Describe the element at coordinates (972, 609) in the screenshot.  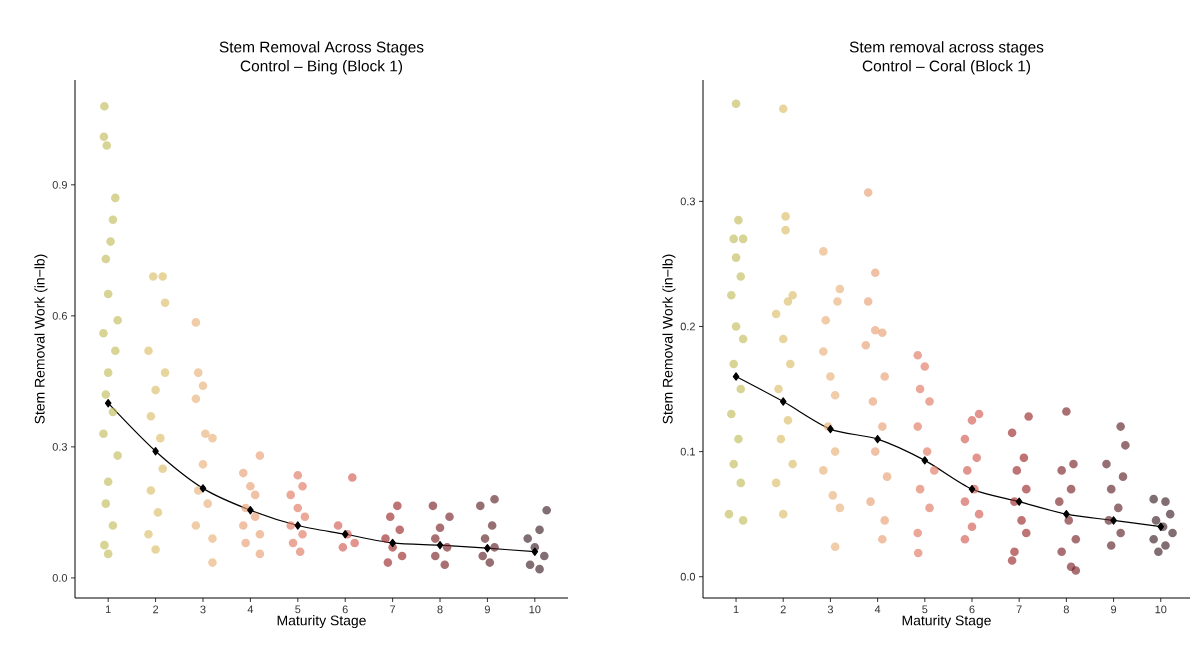
I see `x-tick-label: 6` at that location.